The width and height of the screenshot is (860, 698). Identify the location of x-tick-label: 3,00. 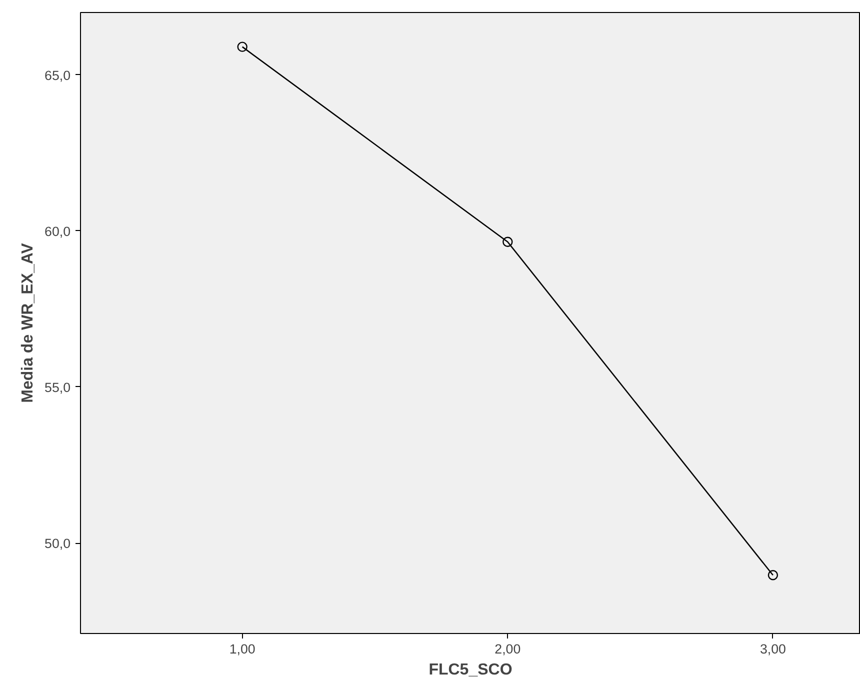
(773, 649).